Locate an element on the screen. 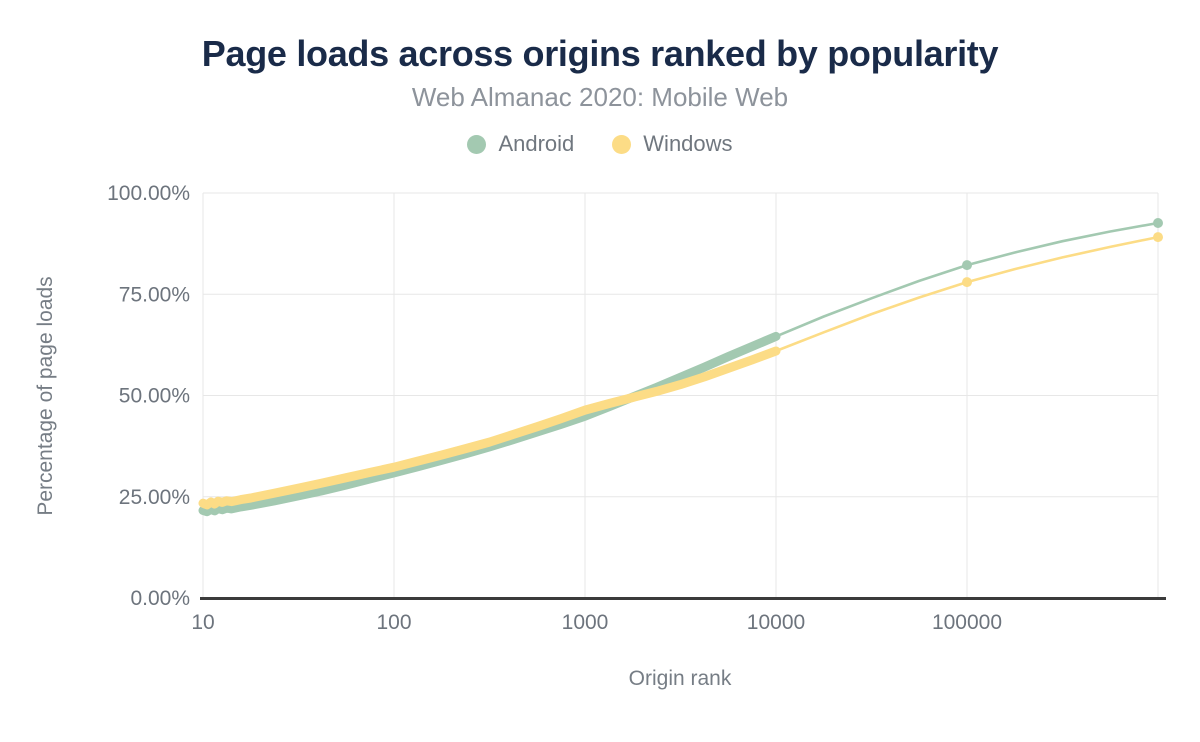 The width and height of the screenshot is (1200, 742). legend-item-android: Android is located at coordinates (520, 144).